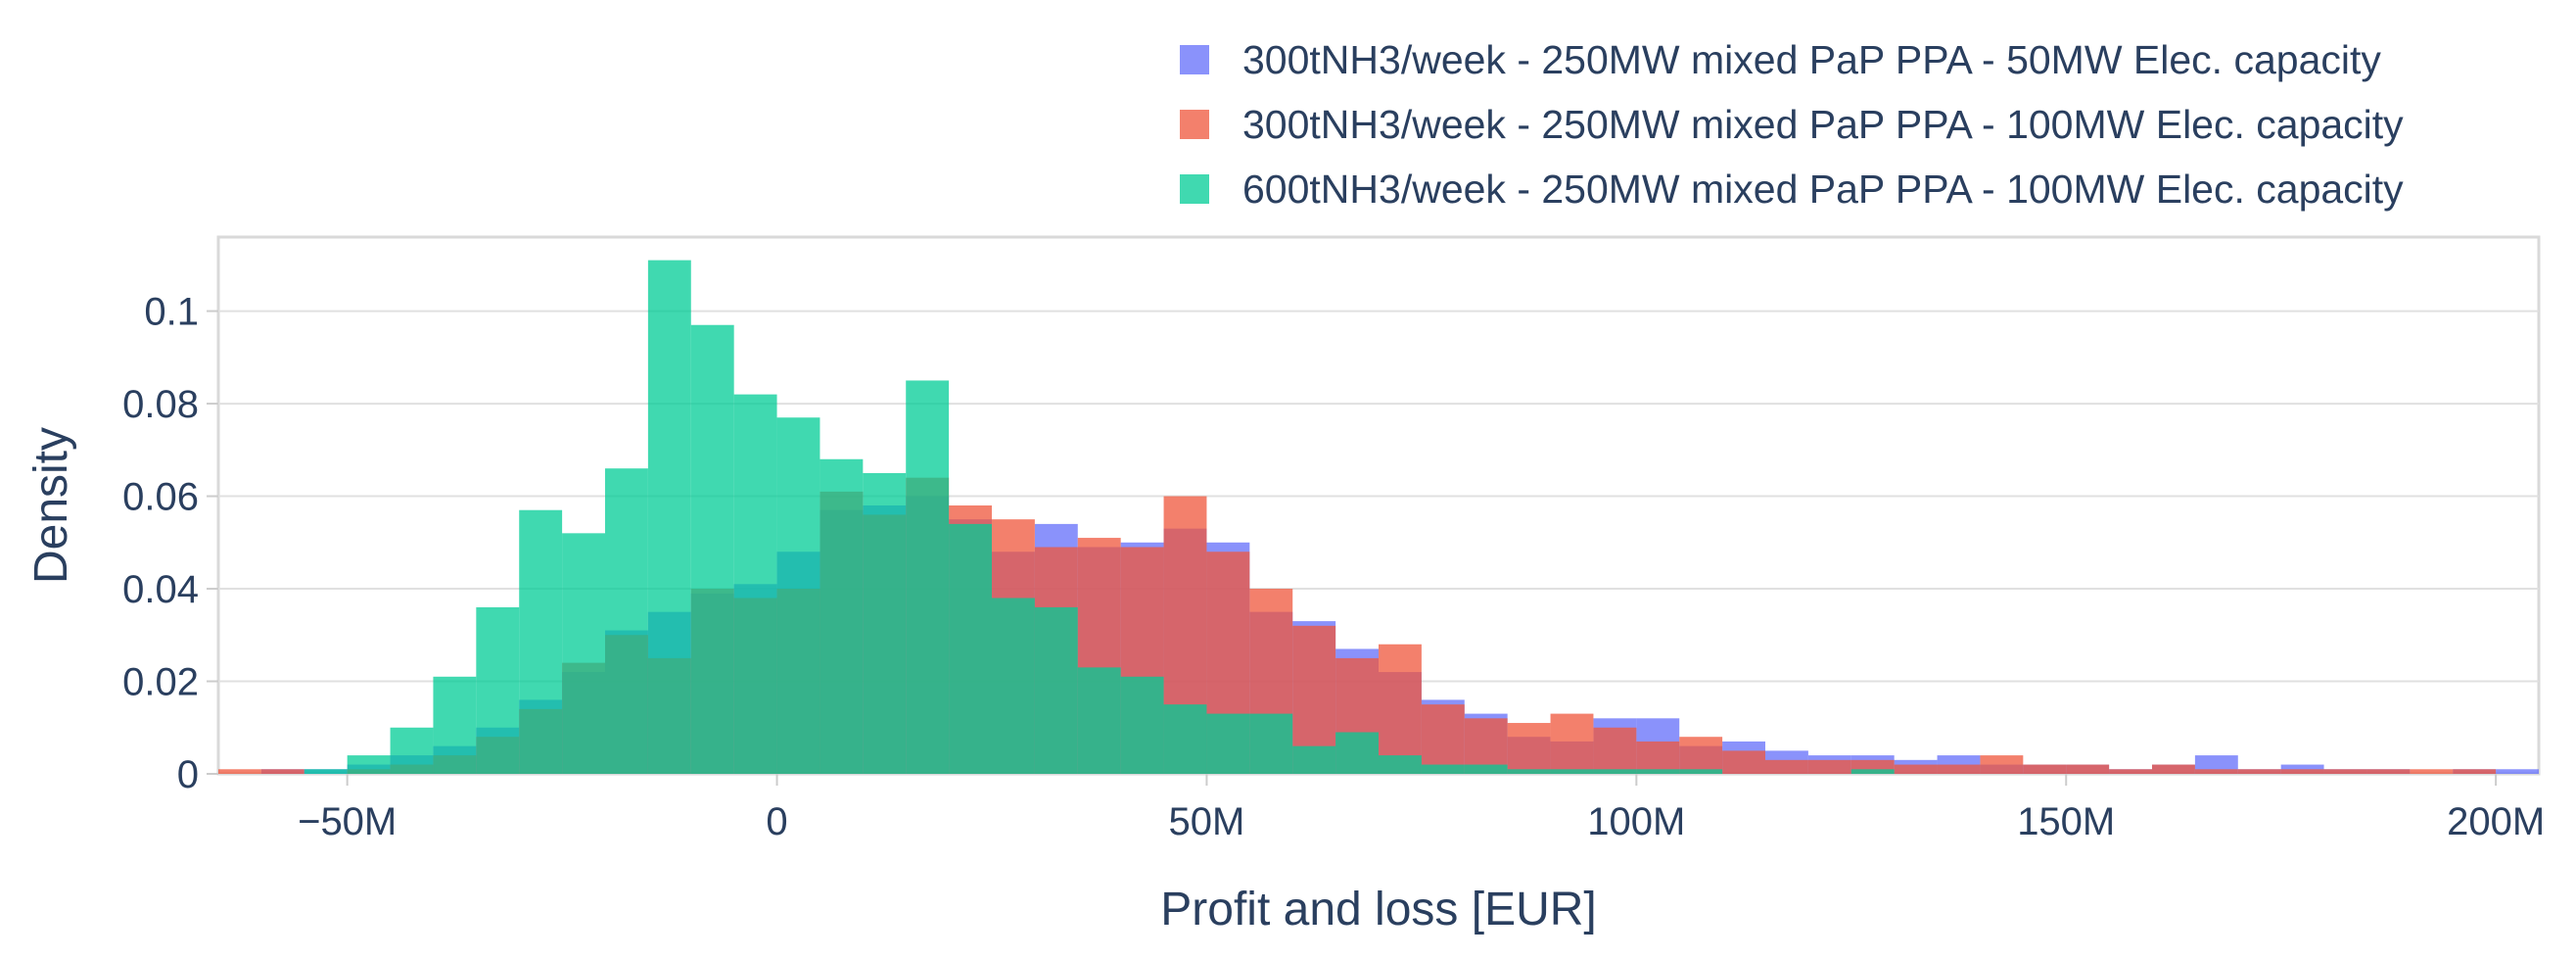  Describe the element at coordinates (776, 821) in the screenshot. I see `x-tick-label: 0` at that location.